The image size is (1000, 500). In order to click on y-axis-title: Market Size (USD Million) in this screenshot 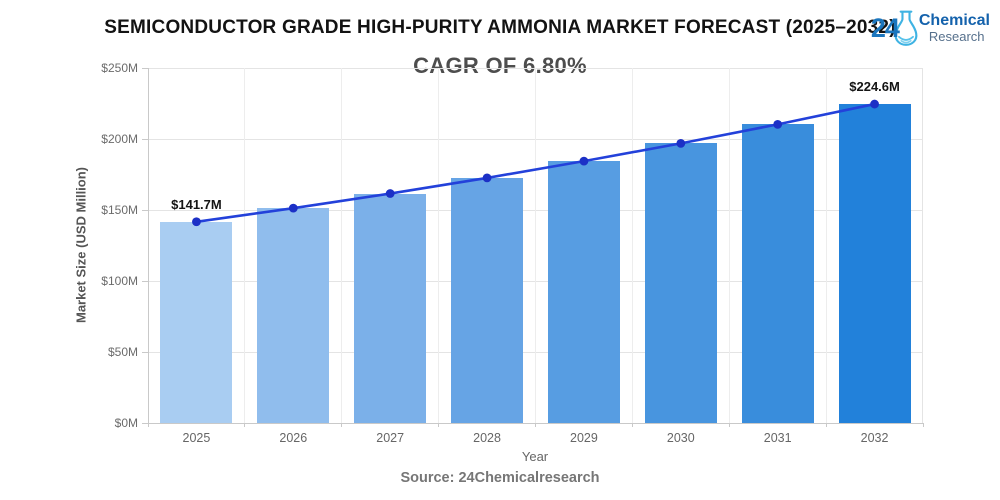, I will do `click(81, 245)`.